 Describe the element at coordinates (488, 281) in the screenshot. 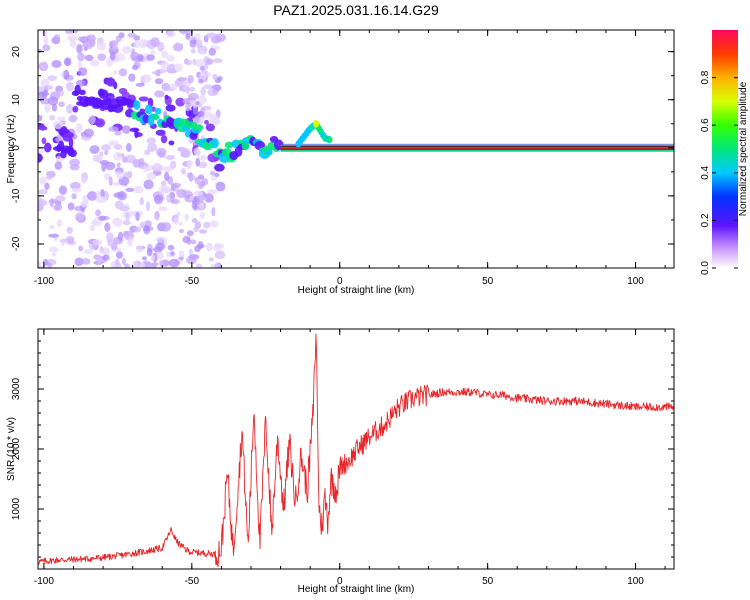

I see `x-tick-label: 50` at that location.